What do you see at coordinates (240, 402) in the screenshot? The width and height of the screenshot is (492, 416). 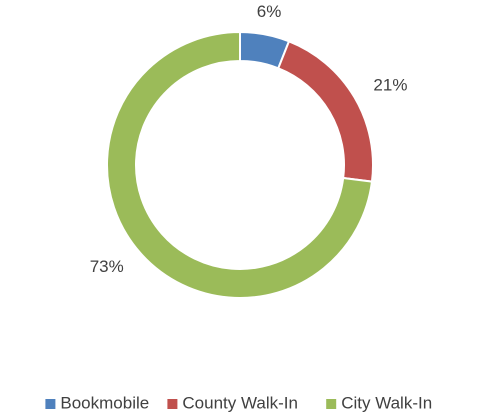 I see `legend-label: County Walk-In` at bounding box center [240, 402].